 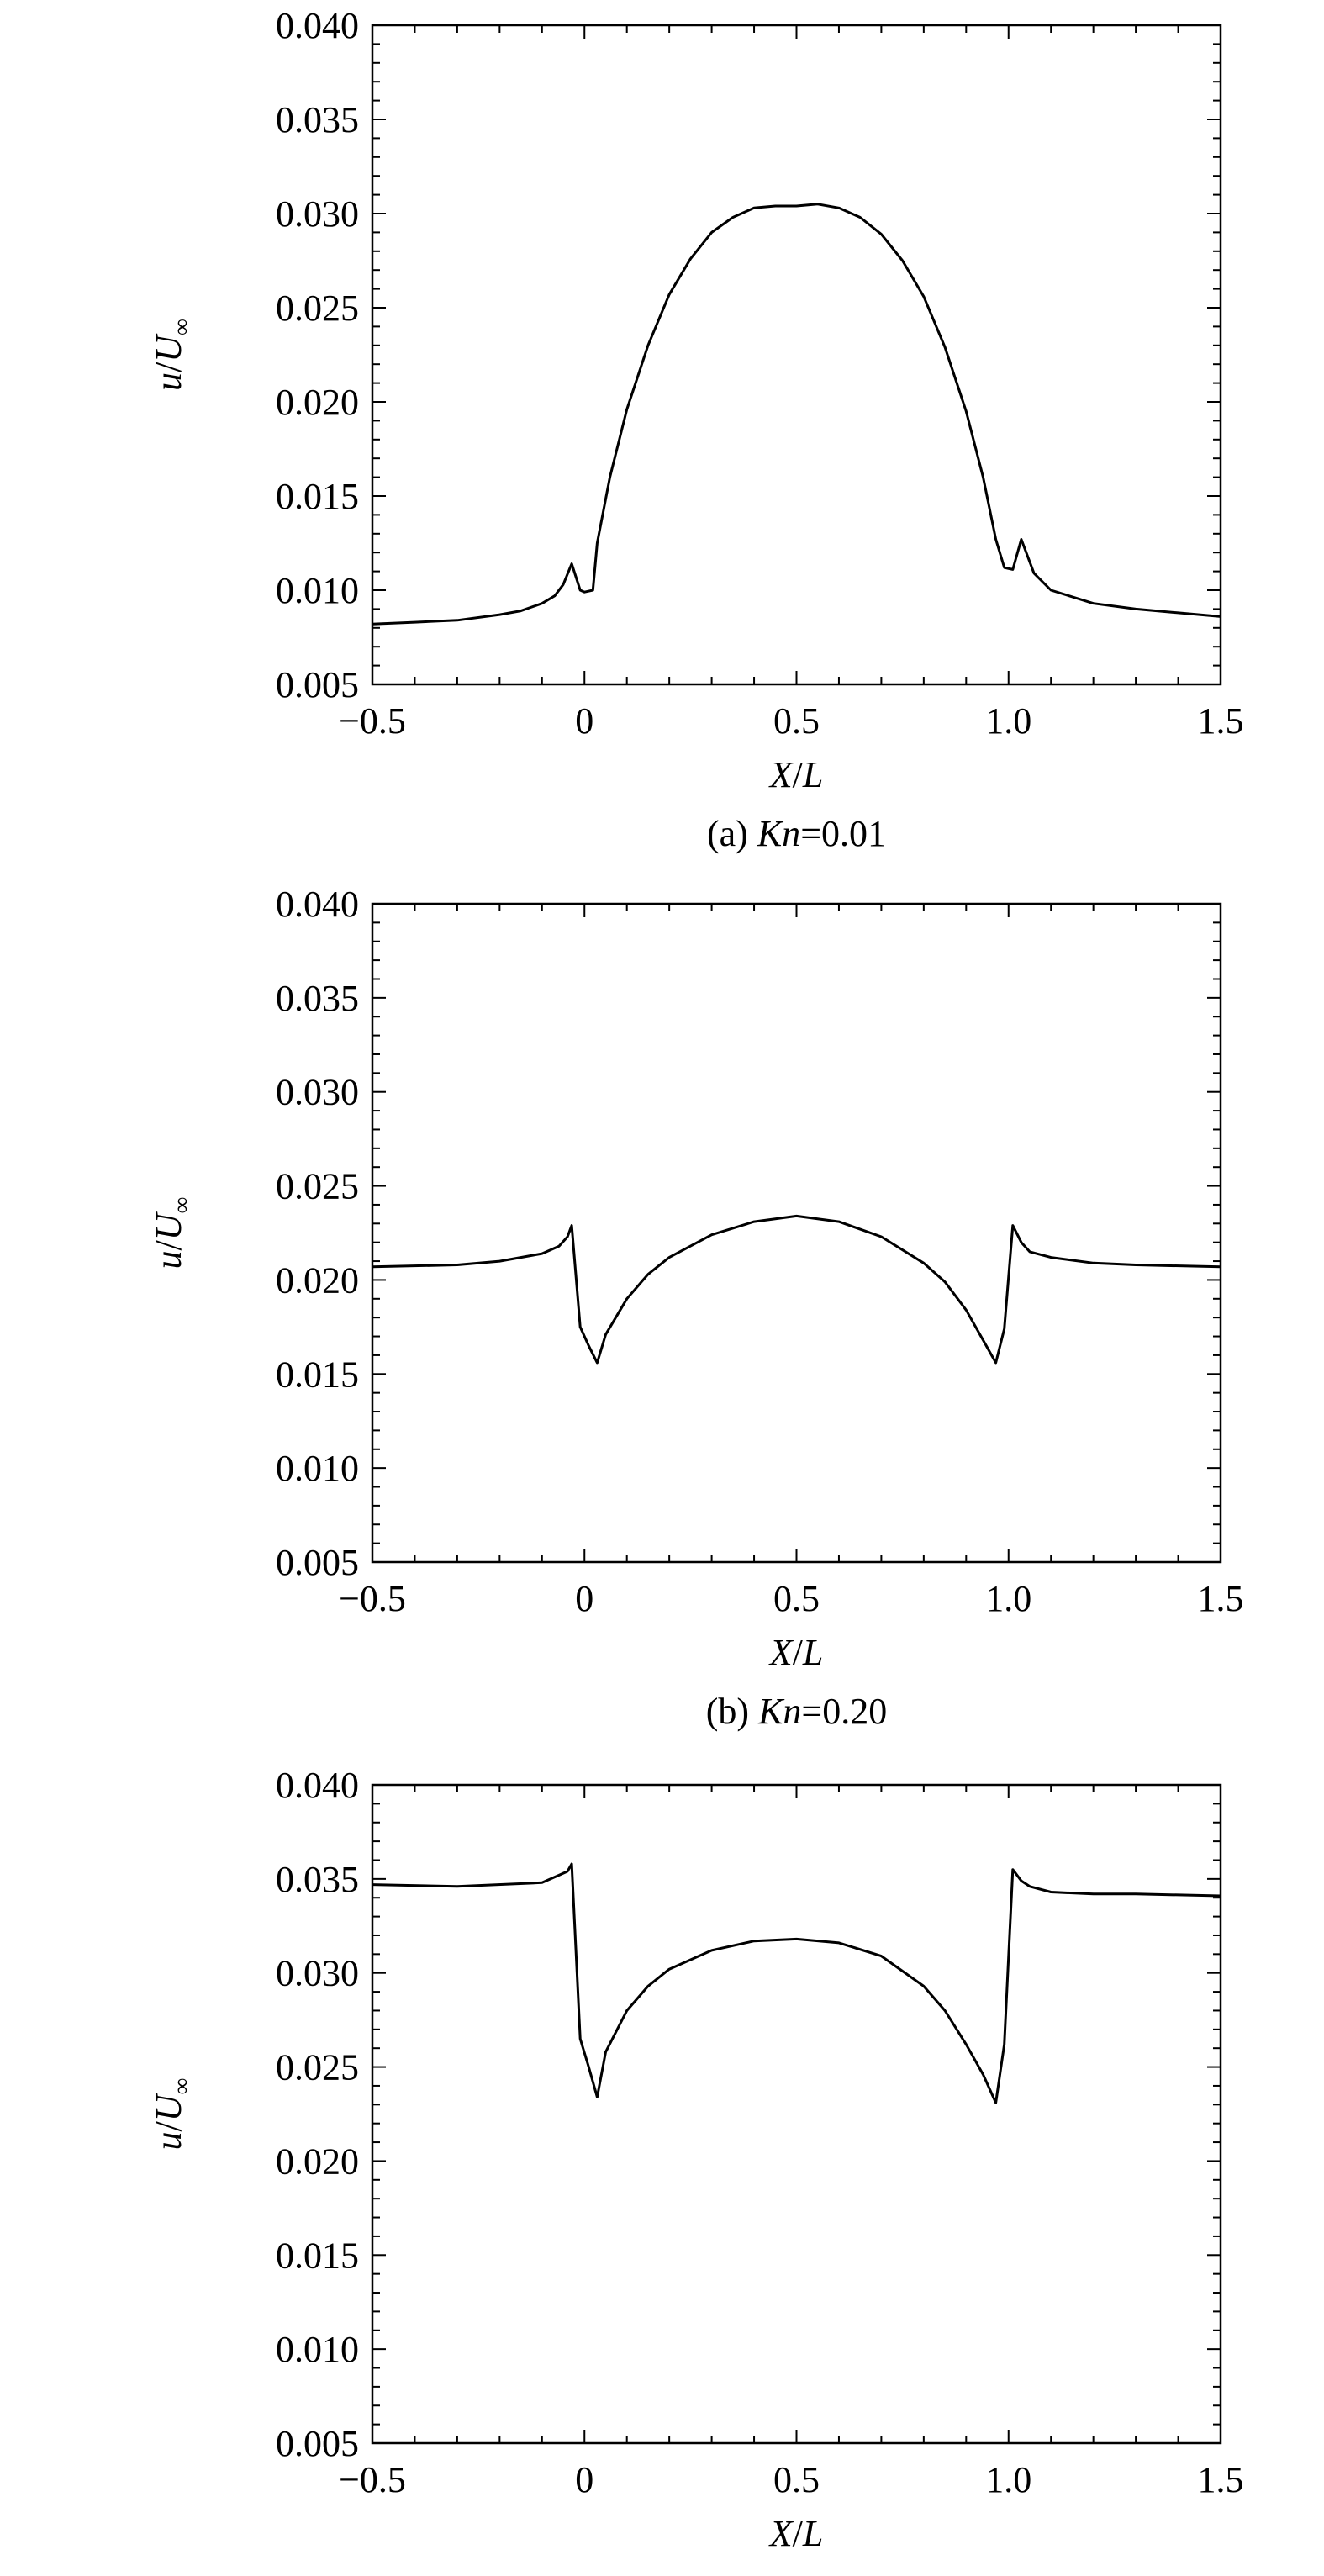 I want to click on panel-caption-b: (b) Kn=0.20, so click(x=797, y=1711).